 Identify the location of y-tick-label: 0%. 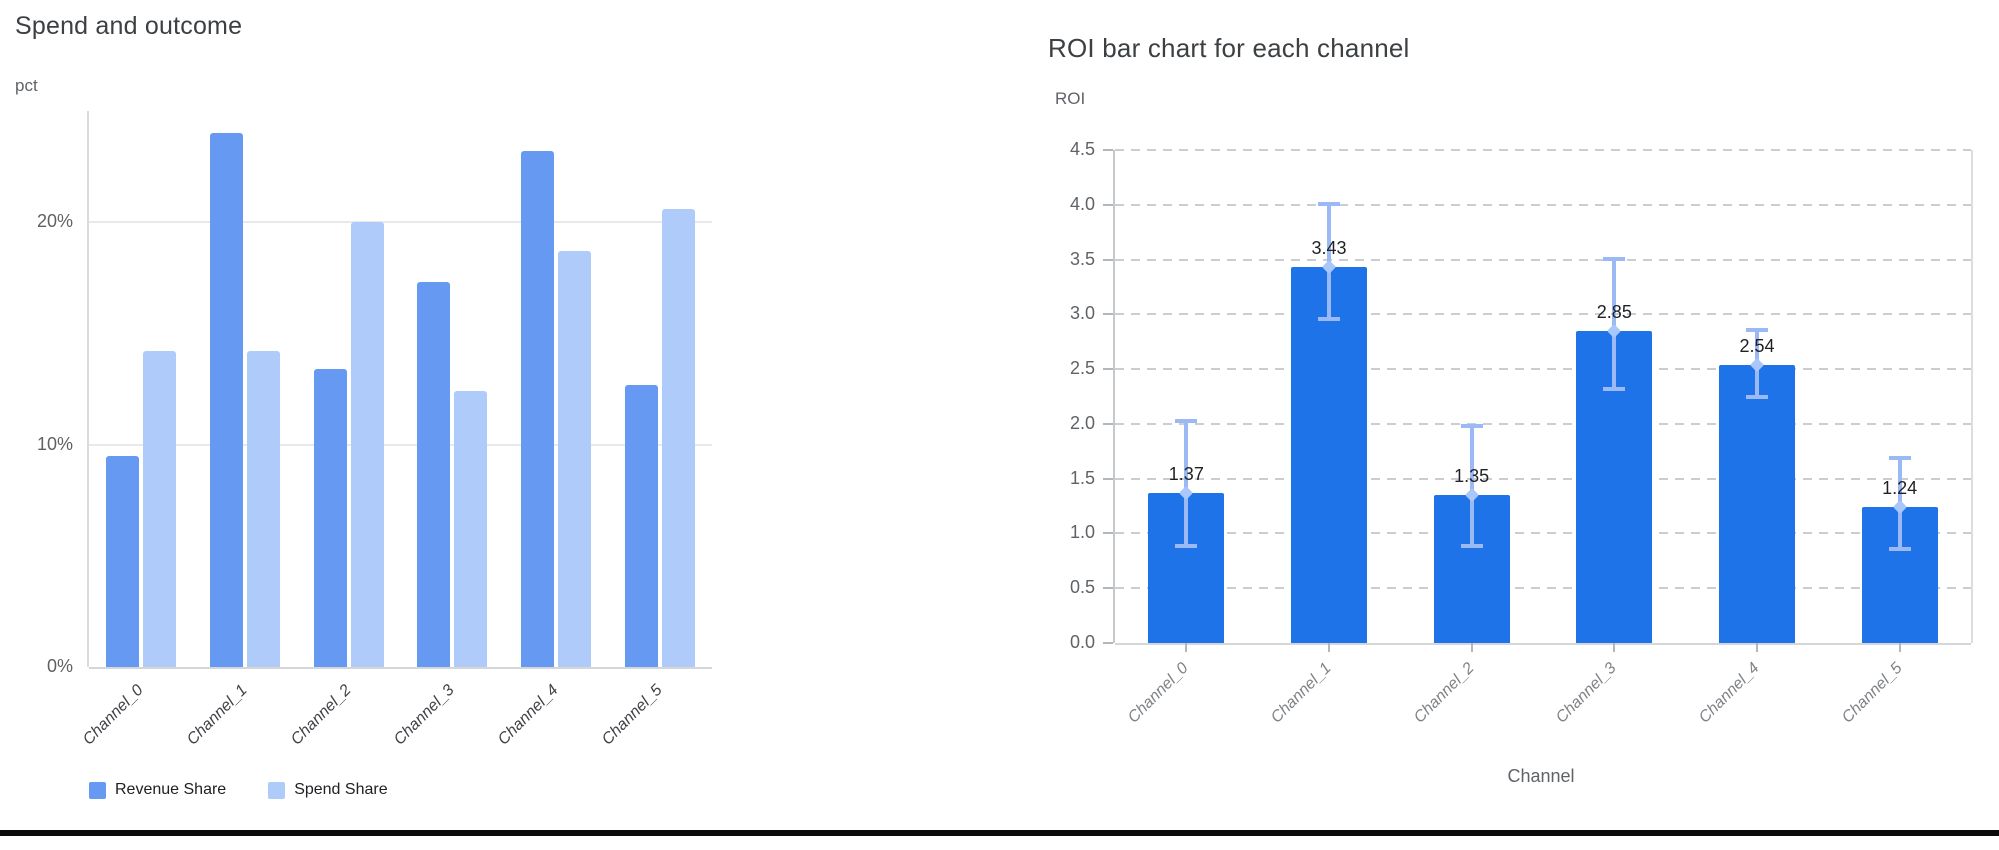
(59, 666).